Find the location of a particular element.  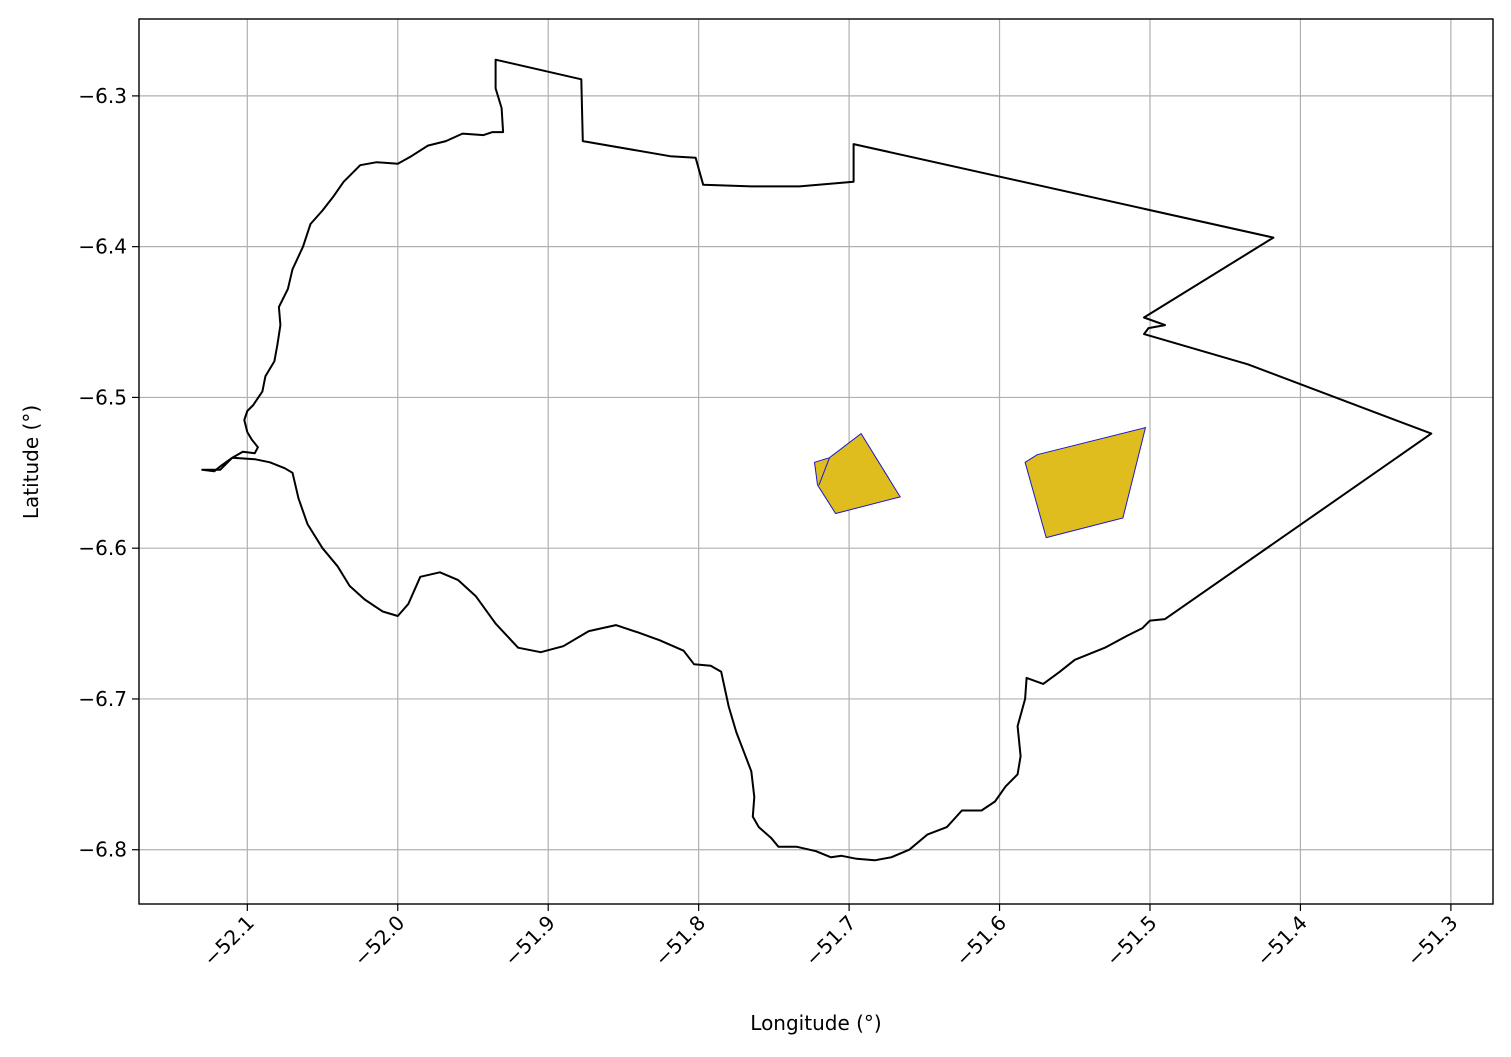

x-tick-label: −51.9 is located at coordinates (529, 941).